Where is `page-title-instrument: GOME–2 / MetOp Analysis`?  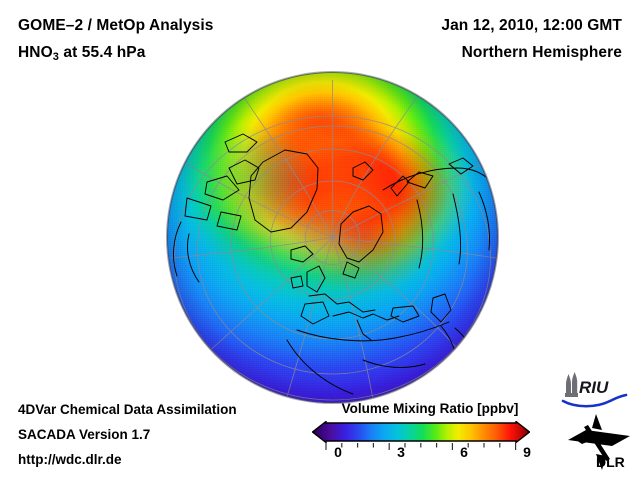 page-title-instrument: GOME–2 / MetOp Analysis is located at coordinates (116, 25).